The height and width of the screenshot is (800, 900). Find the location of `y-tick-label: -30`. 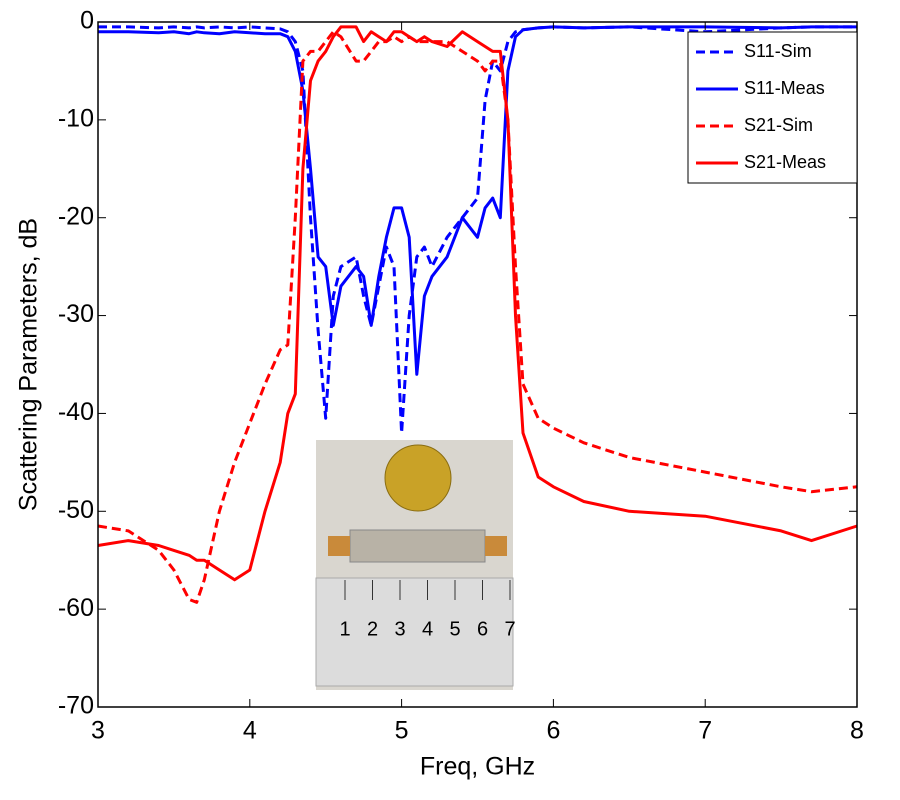

y-tick-label: -30 is located at coordinates (76, 314).